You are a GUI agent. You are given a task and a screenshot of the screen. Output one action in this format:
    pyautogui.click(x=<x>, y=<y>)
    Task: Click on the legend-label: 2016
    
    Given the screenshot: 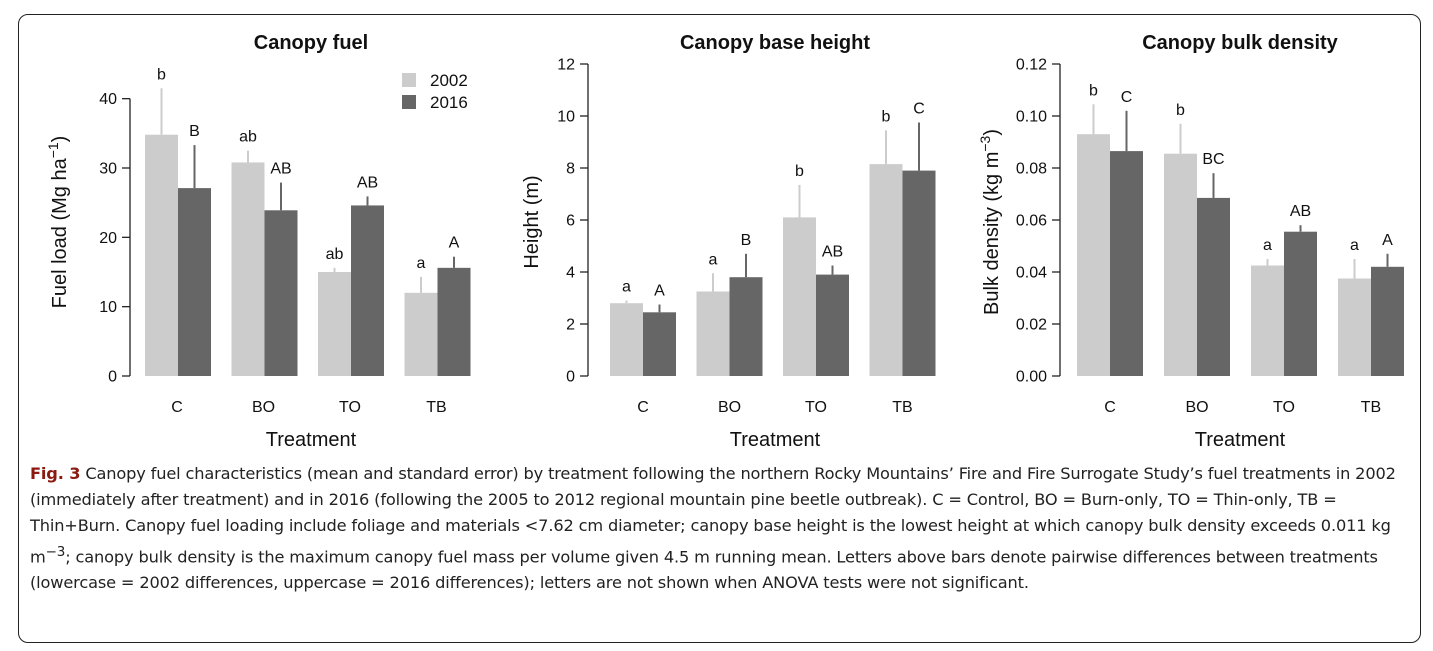 What is the action you would take?
    pyautogui.click(x=449, y=102)
    